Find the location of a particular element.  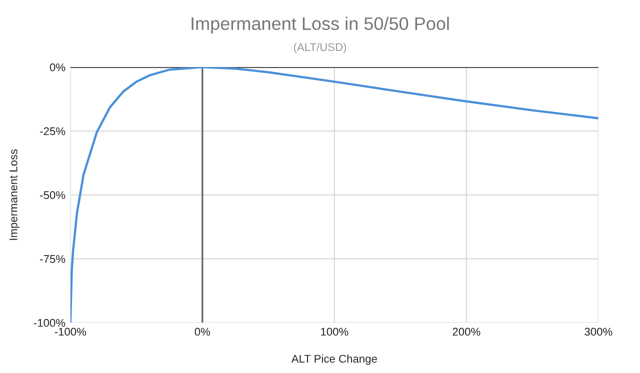

y-tick-label: -100% is located at coordinates (50, 322).